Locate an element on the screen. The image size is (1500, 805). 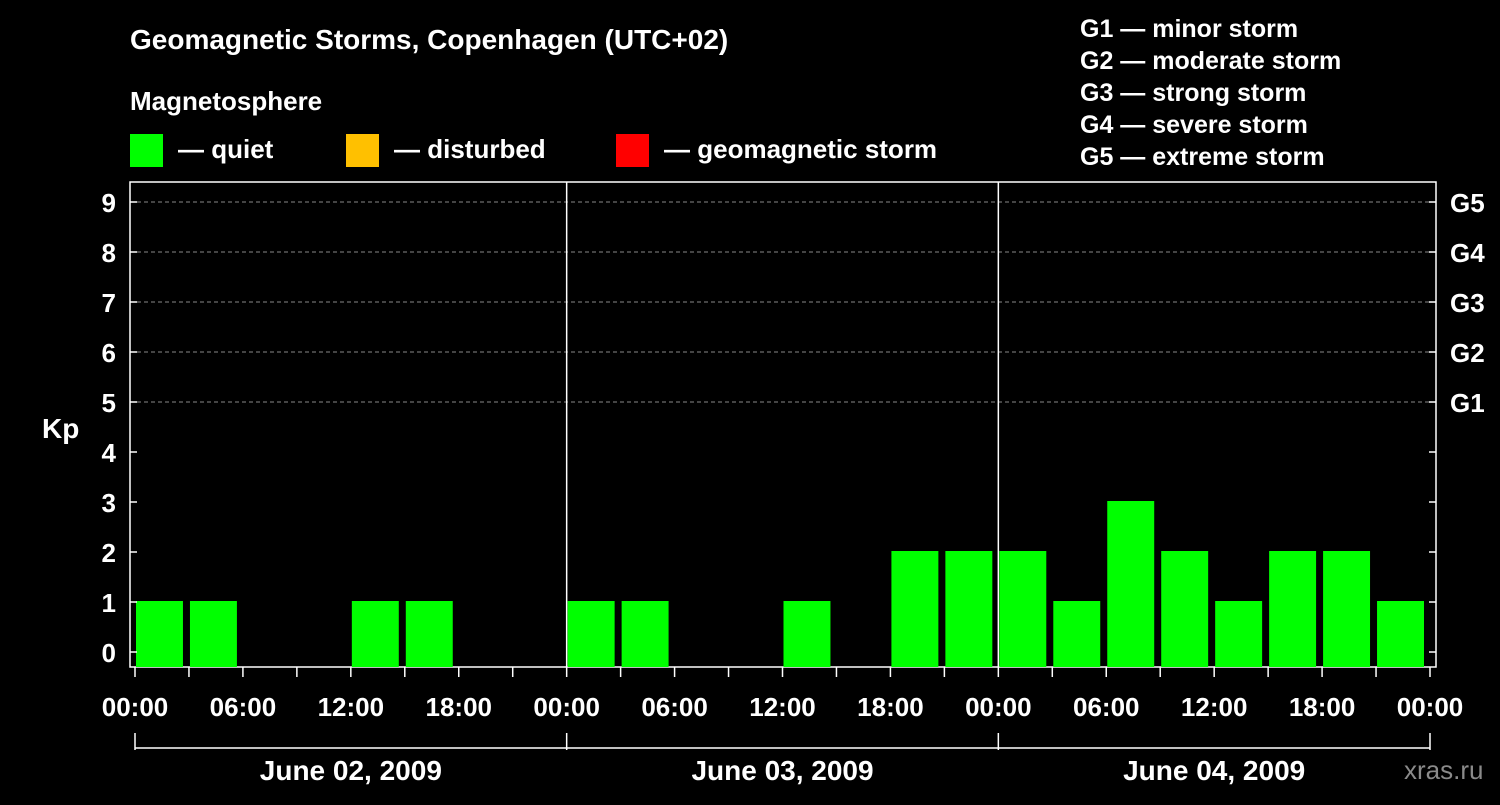
date-label: June 04, 2009 is located at coordinates (1214, 770).